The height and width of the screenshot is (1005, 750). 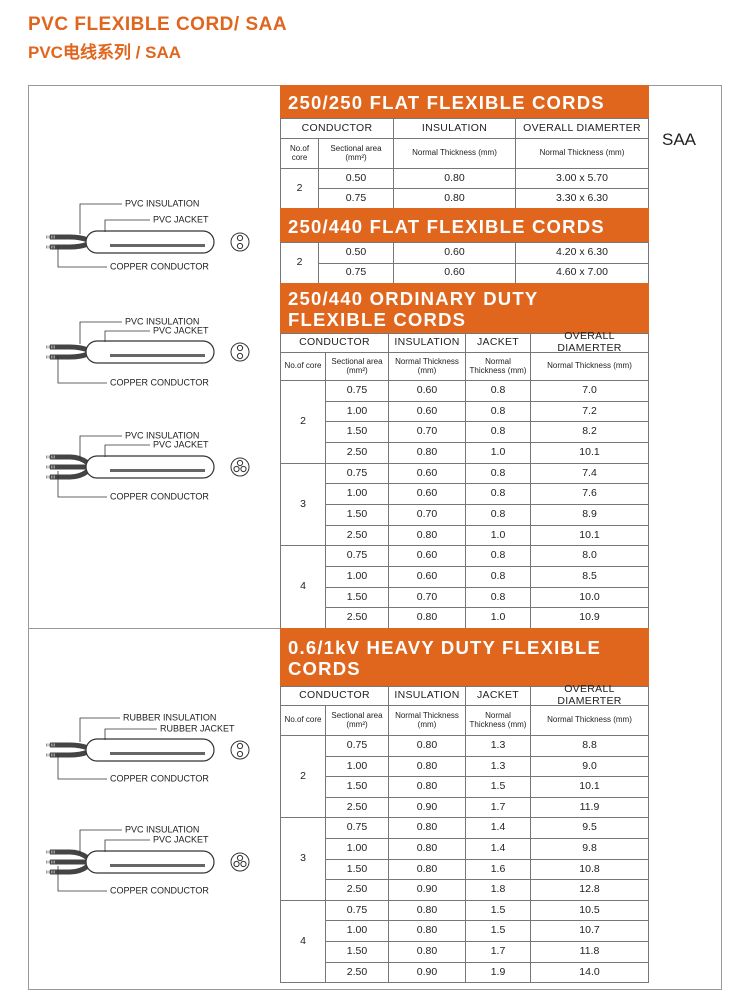 I want to click on table-cell: 9.5, so click(x=589, y=828).